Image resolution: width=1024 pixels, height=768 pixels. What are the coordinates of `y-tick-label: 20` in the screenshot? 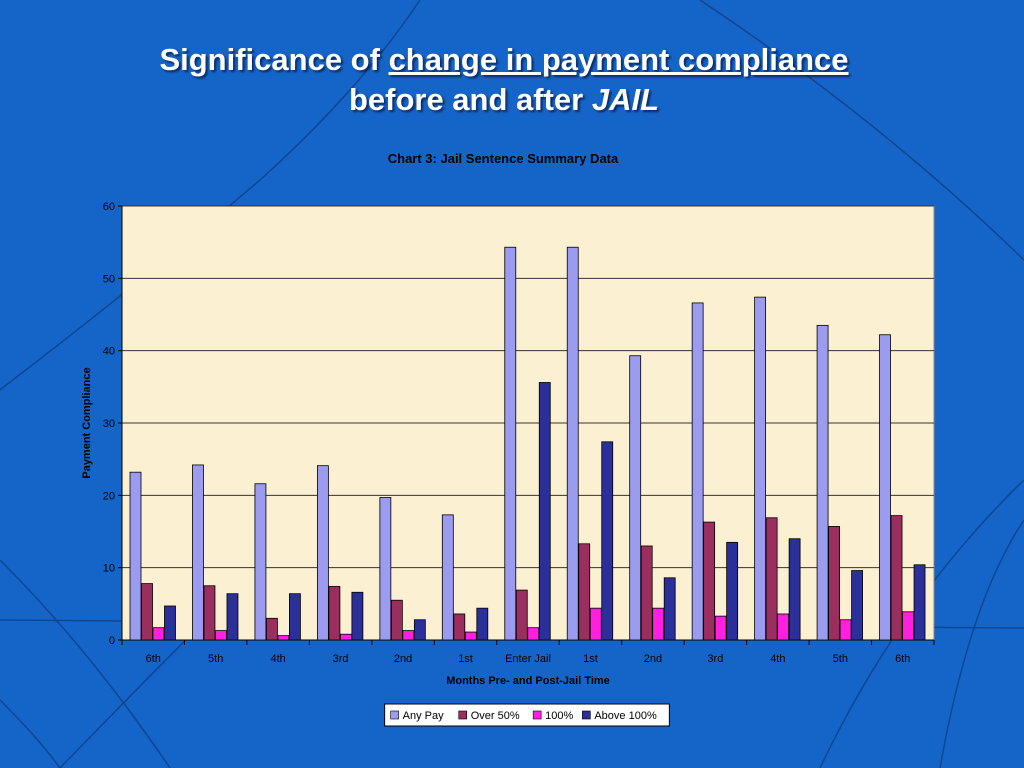 It's located at (109, 496).